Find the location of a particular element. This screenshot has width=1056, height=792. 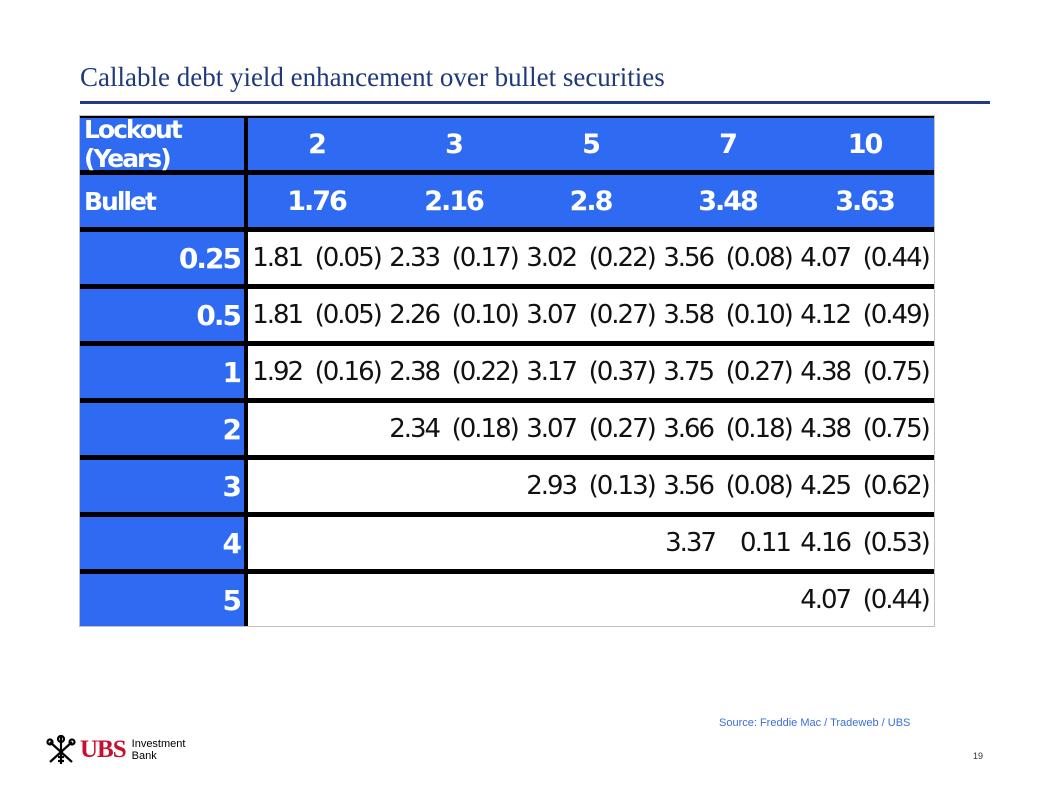

lockout-label: 5 is located at coordinates (162, 600).